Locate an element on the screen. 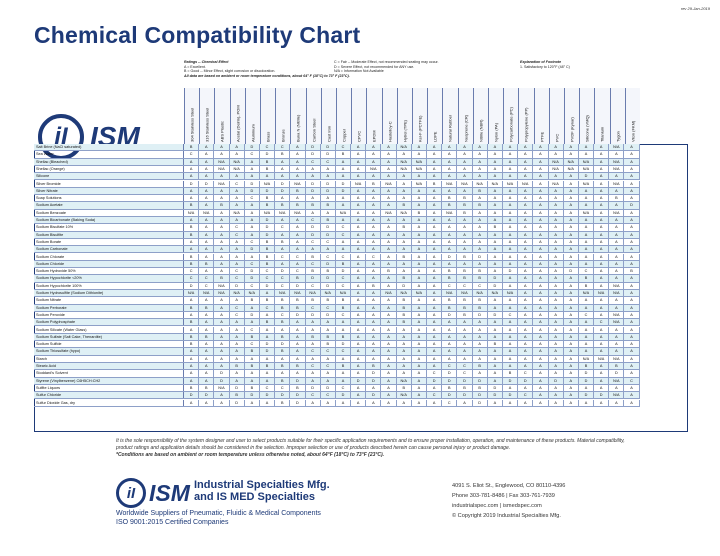 The image size is (720, 556). chemical-name: Sodium Sulfide is located at coordinates (109, 344).